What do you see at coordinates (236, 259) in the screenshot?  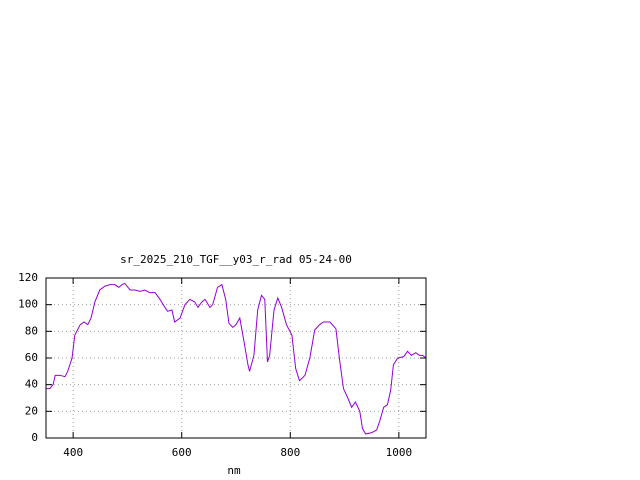 I see `chart-title: sr_2025_210_TGF__y03_r_rad 05-24-00` at bounding box center [236, 259].